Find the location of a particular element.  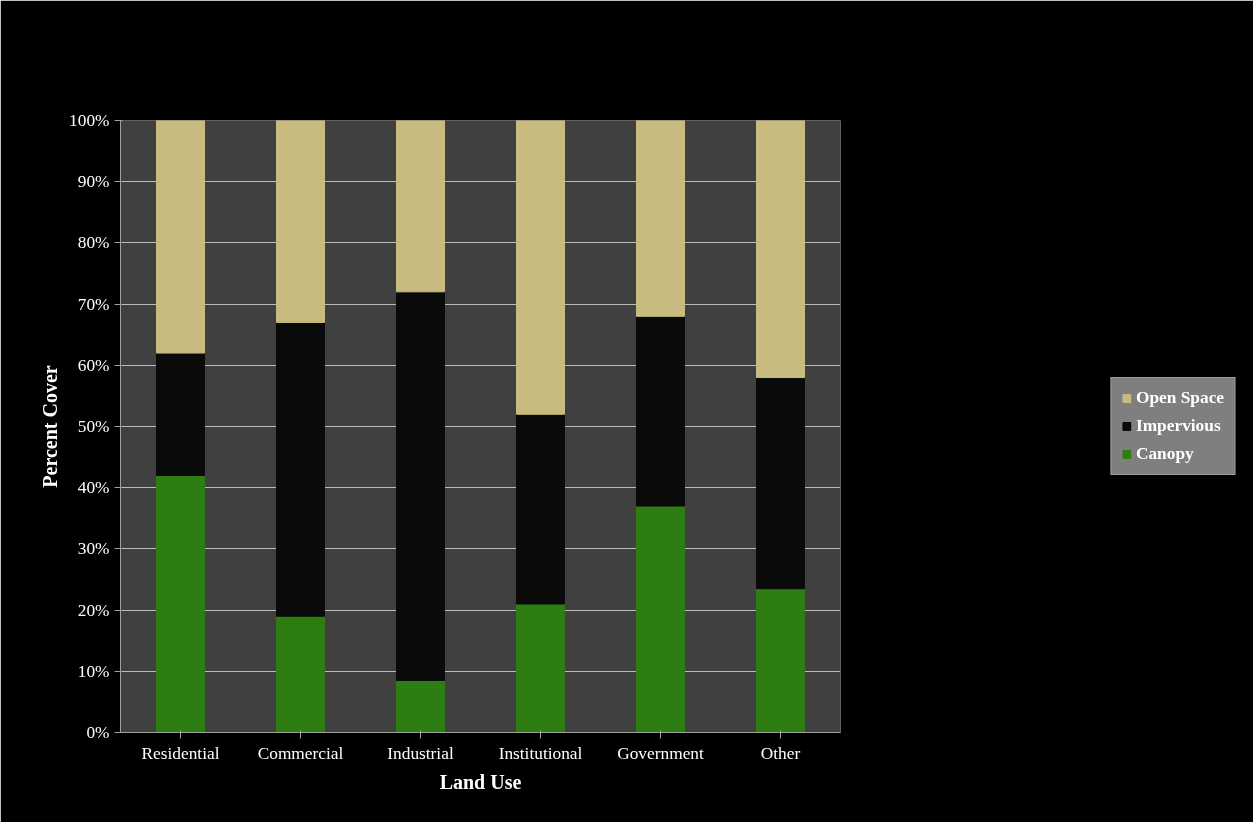

y-tick-label: 90% is located at coordinates (93, 182).